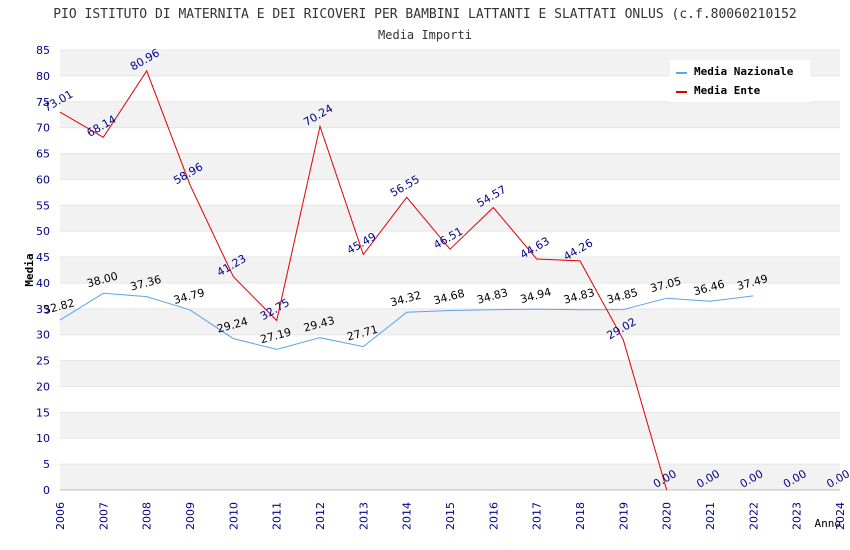  I want to click on x-tick-label: 2016, so click(493, 516).